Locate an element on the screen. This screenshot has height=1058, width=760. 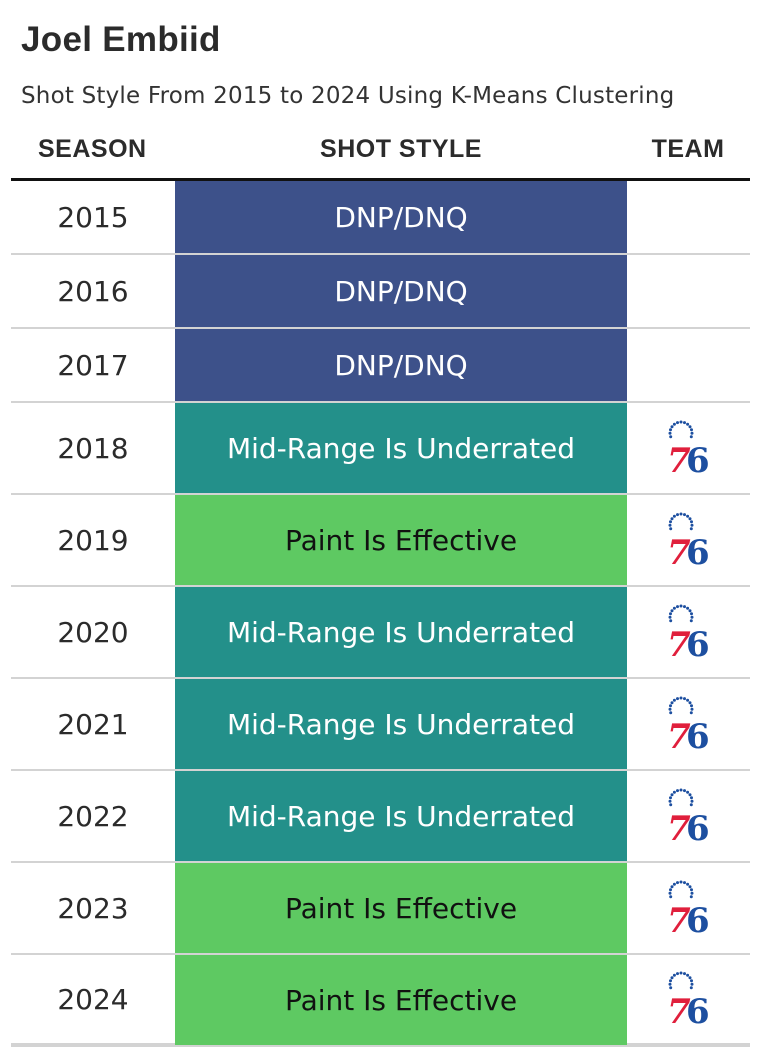
table-row: 2016 DNP/DNQ is located at coordinates (380, 292).